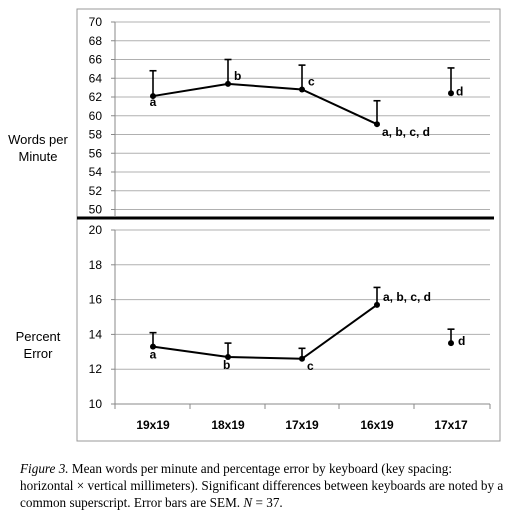  What do you see at coordinates (267, 502) in the screenshot?
I see `caption-n-value: = 37.` at bounding box center [267, 502].